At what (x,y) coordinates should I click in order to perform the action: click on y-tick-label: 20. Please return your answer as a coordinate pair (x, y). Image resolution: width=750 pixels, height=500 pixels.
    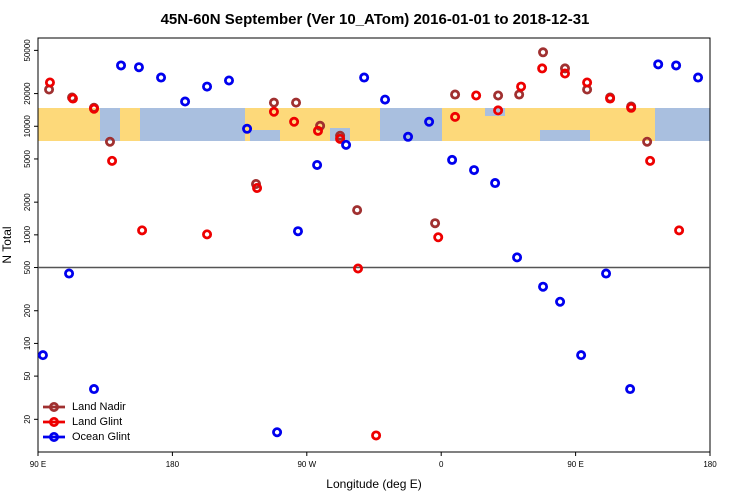
    Looking at the image, I should click on (27, 418).